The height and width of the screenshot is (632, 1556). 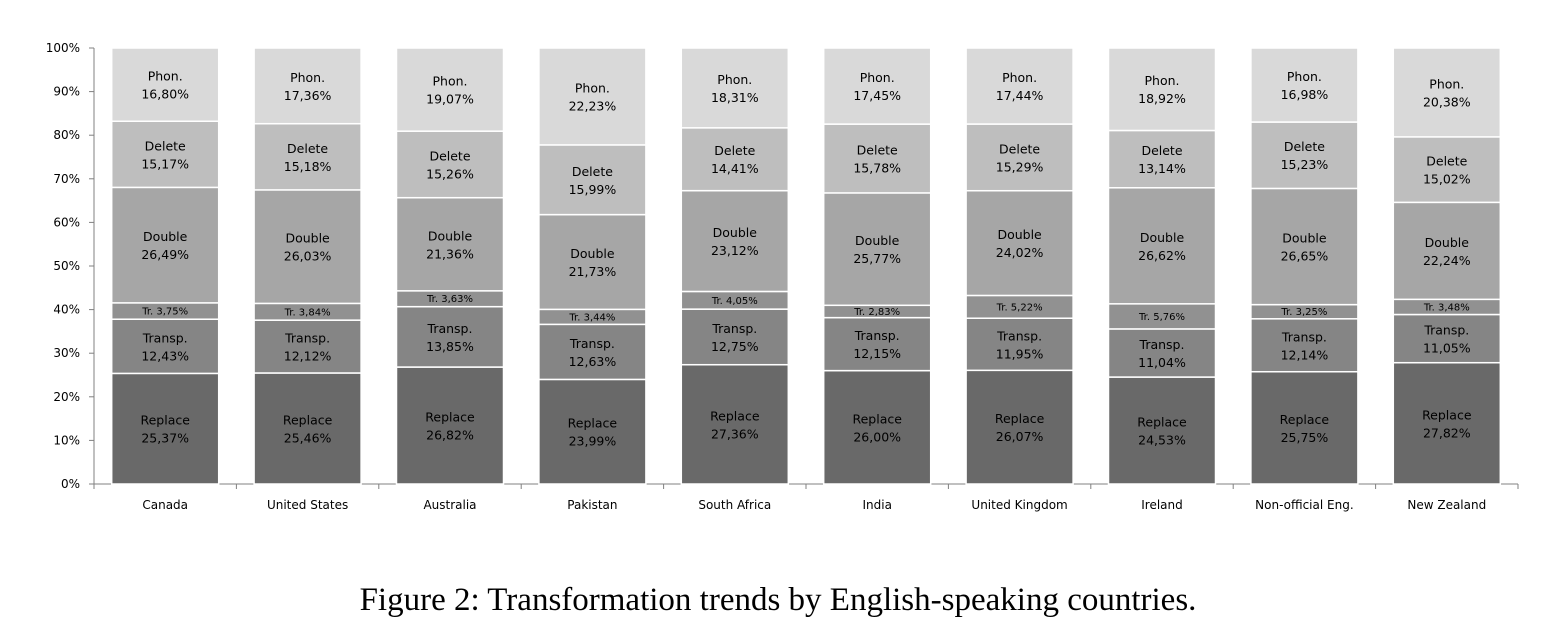 What do you see at coordinates (1447, 348) in the screenshot?
I see `data-label: 11,05%` at bounding box center [1447, 348].